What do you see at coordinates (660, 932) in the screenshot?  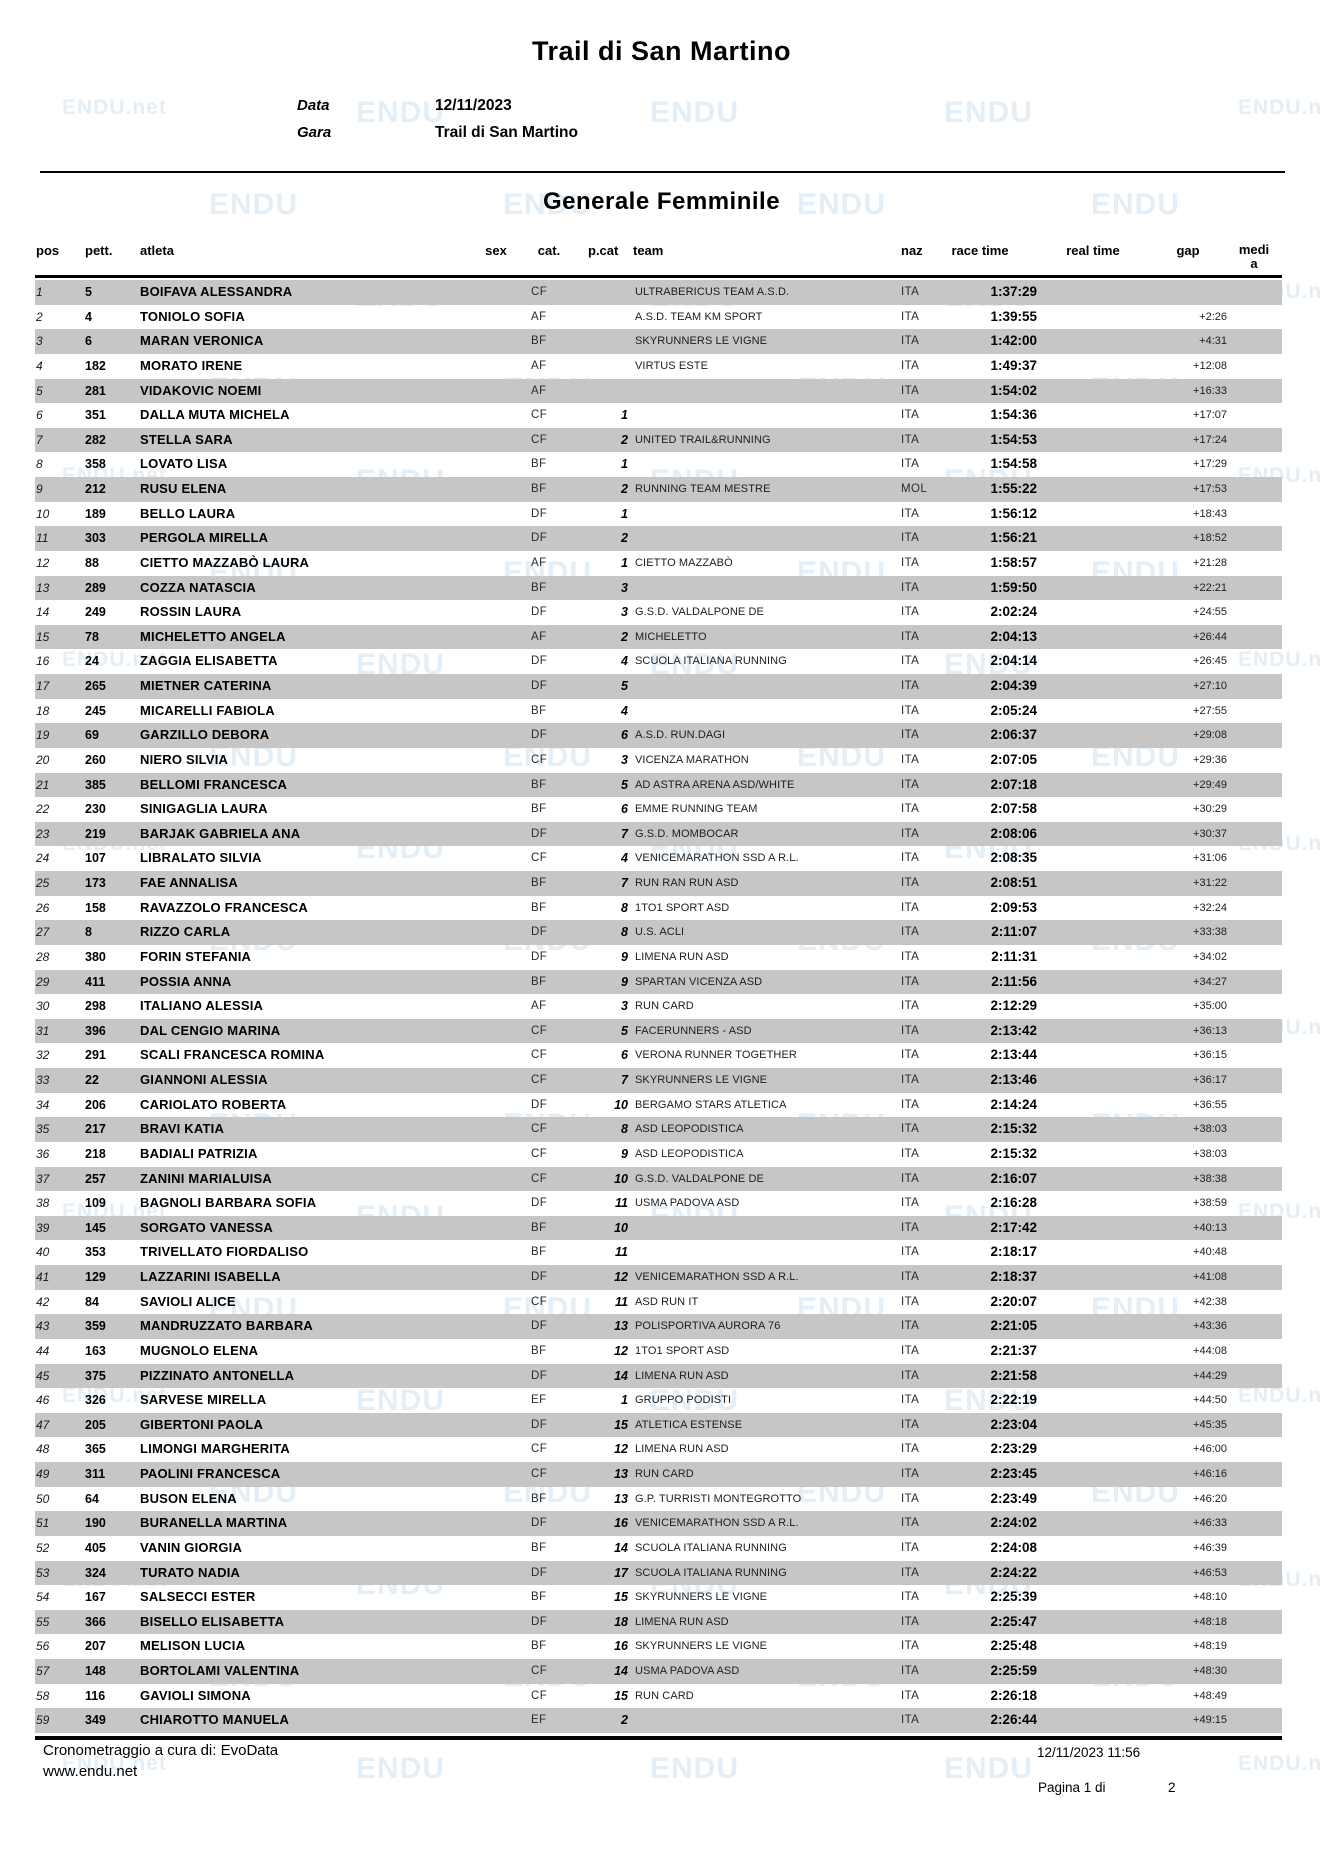 I see `cell-team: U.S. ACLI` at bounding box center [660, 932].